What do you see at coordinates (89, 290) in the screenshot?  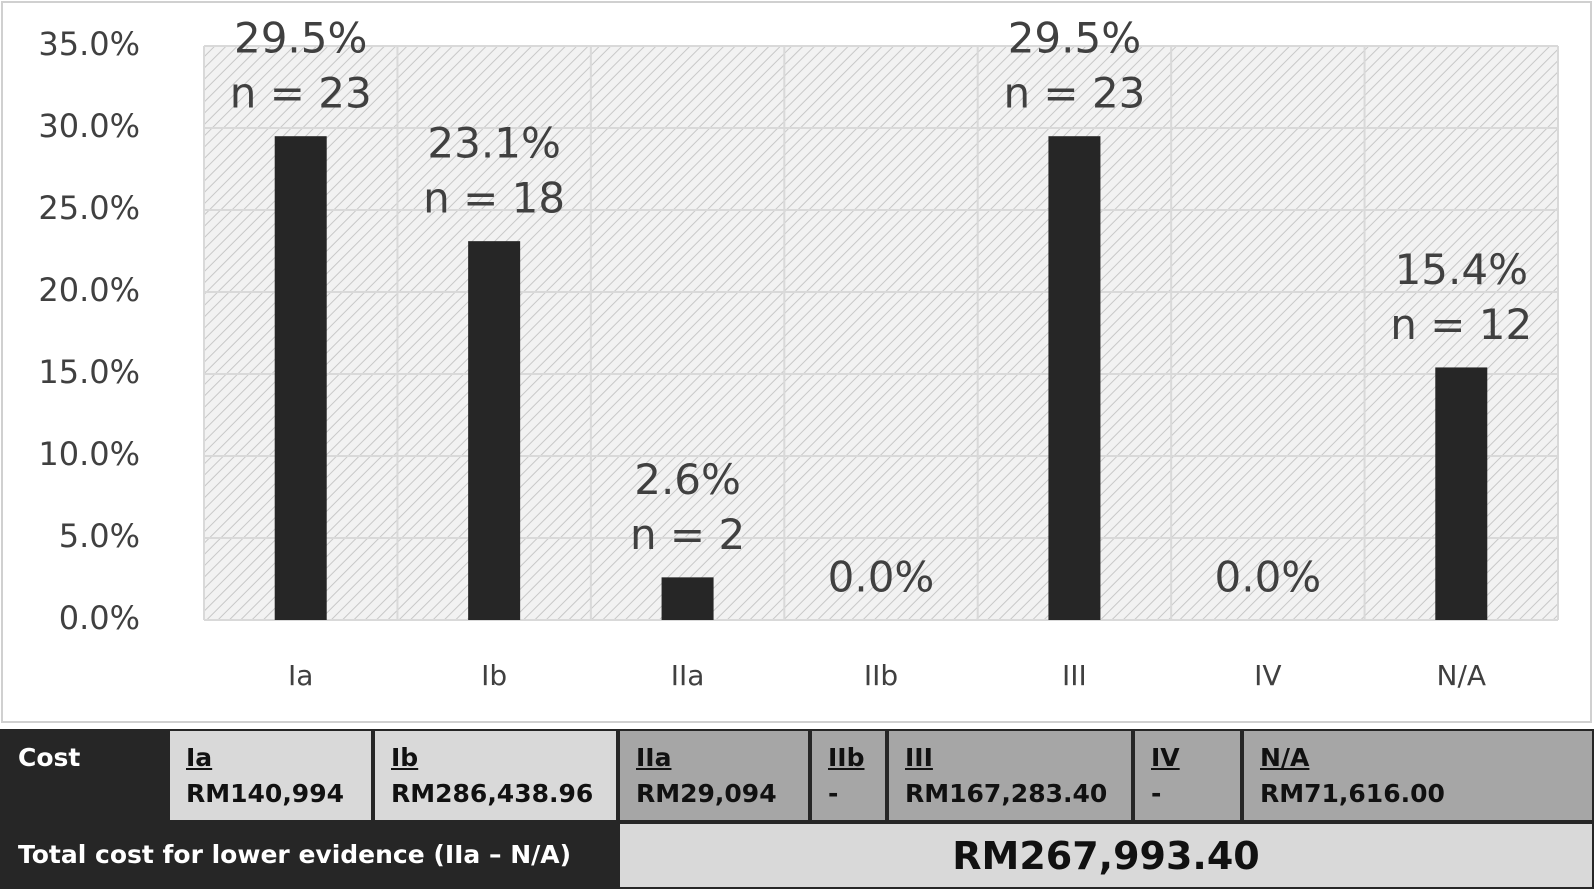 I see `y-tick-label: 20.0%` at bounding box center [89, 290].